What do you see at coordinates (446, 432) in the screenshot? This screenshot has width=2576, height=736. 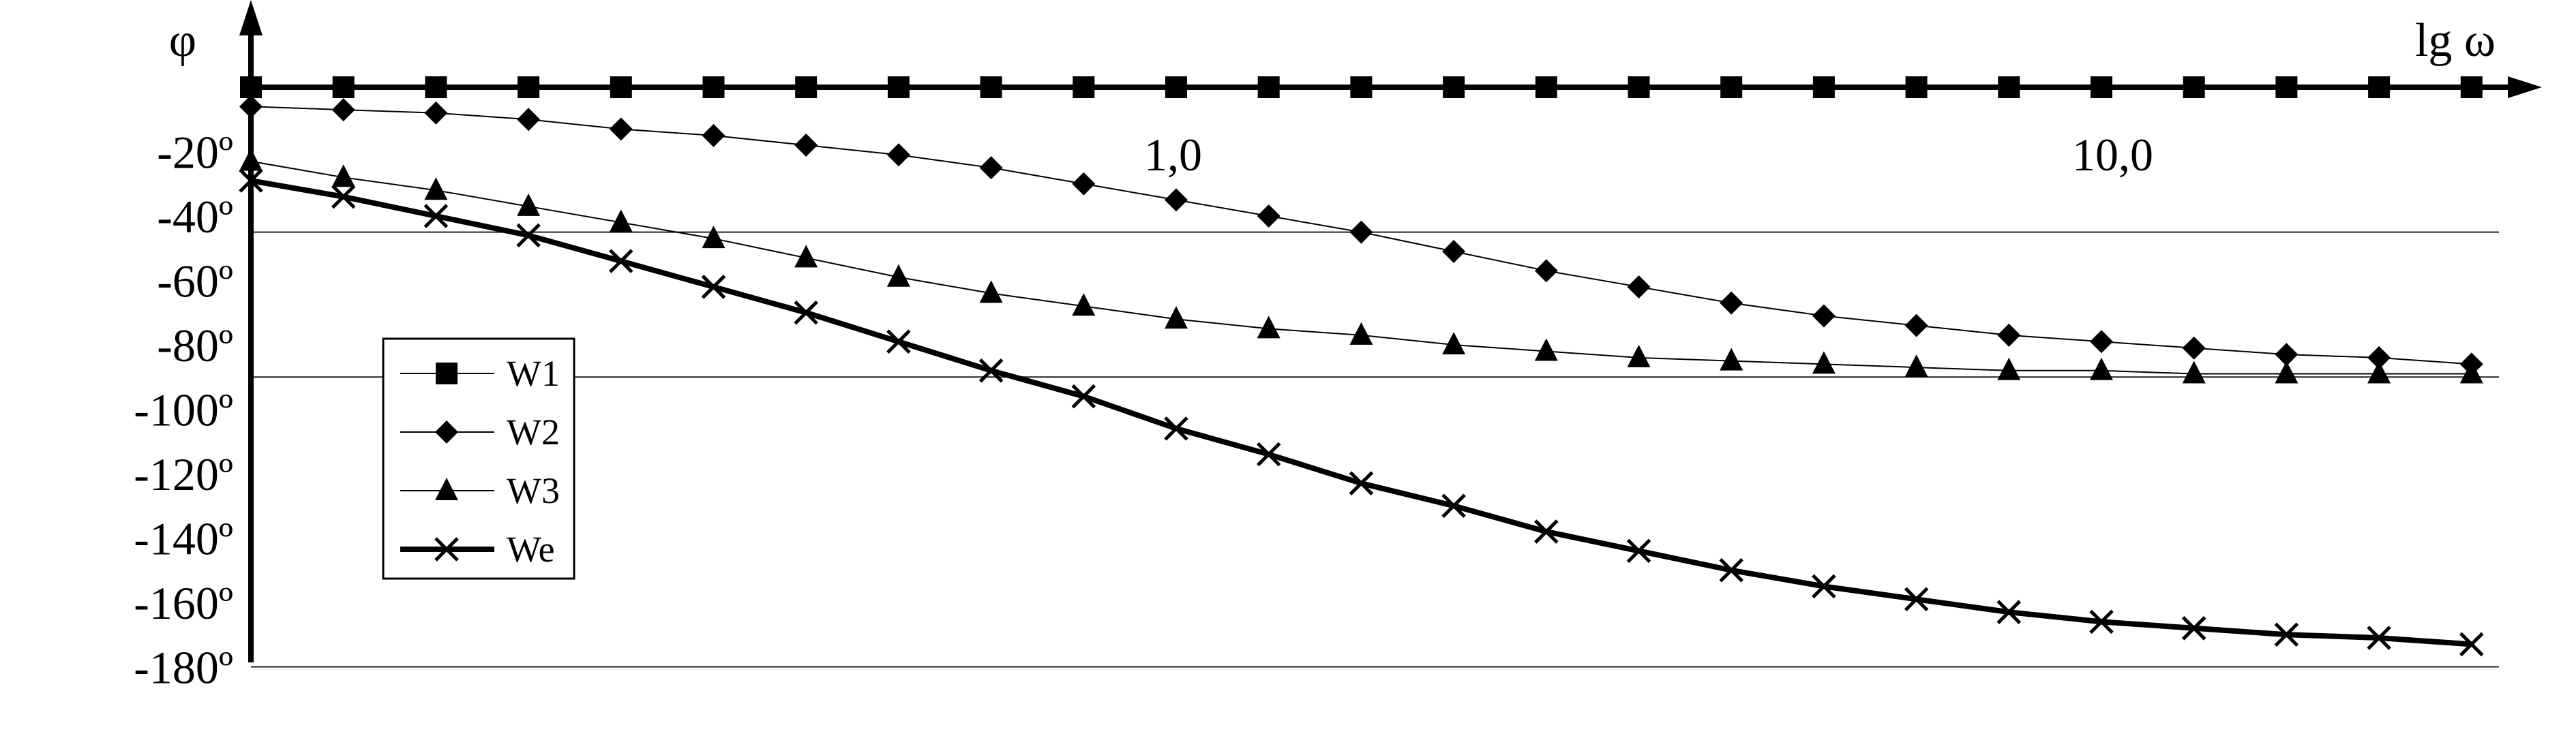 I see `legend-marker-w2` at bounding box center [446, 432].